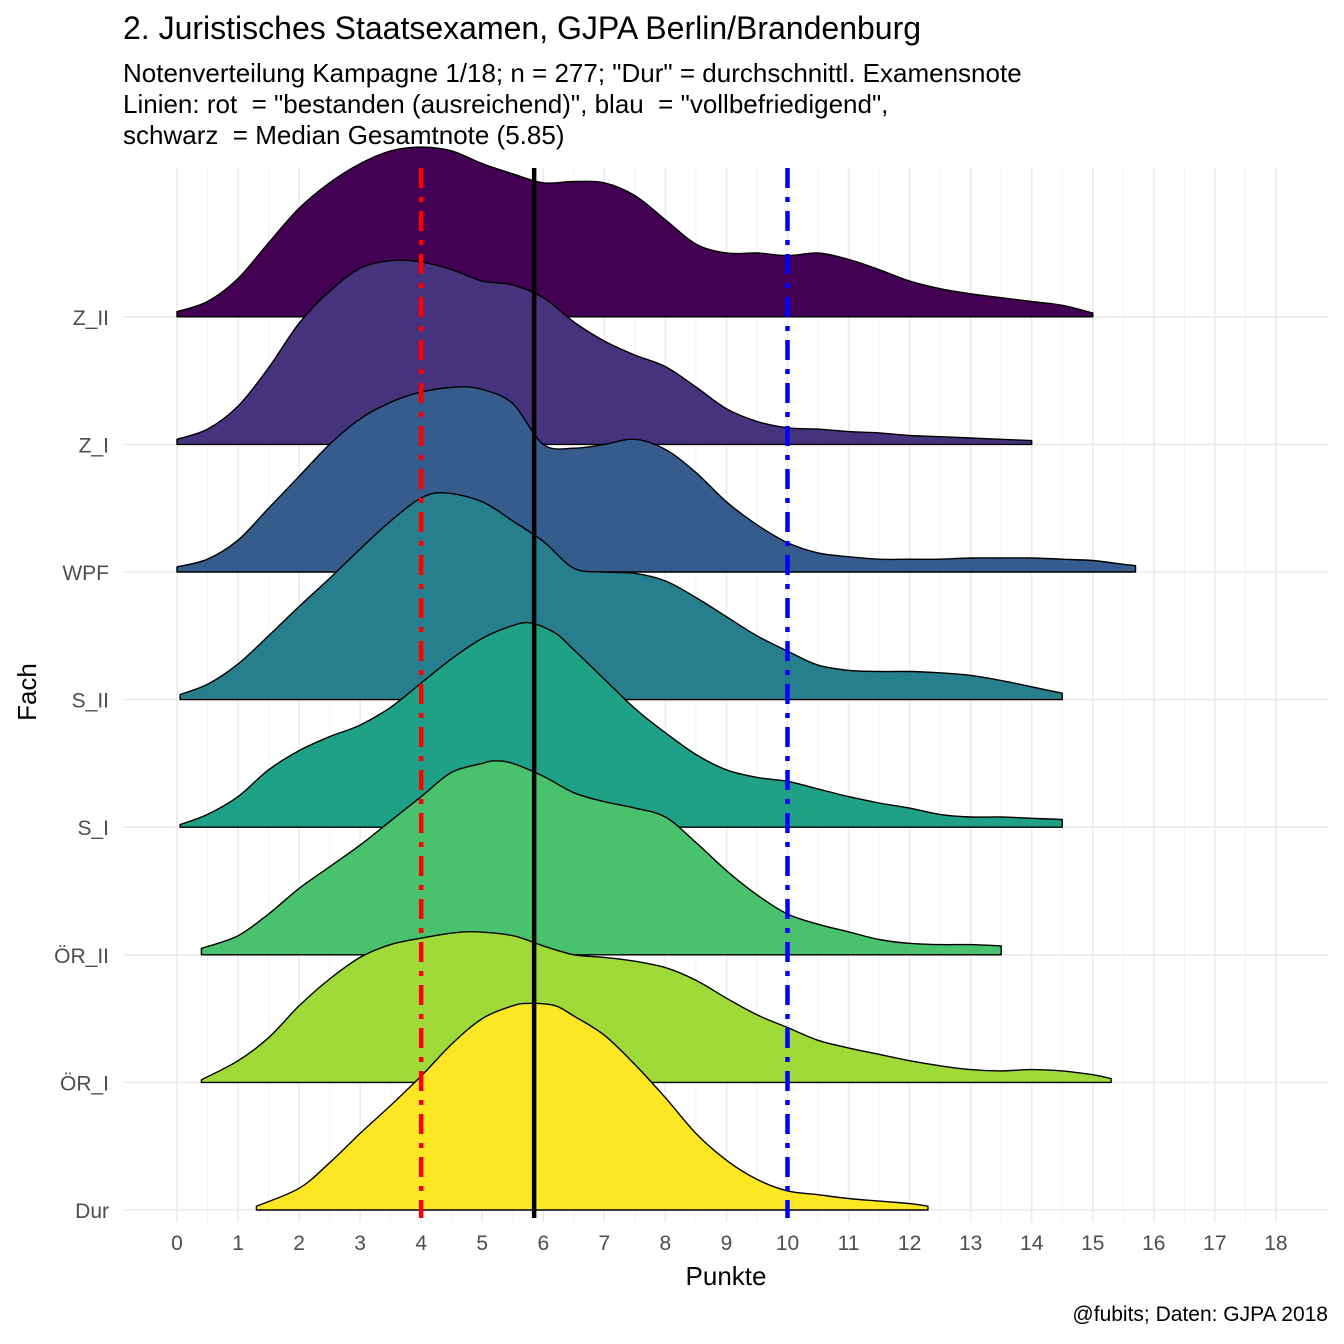 The image size is (1344, 1344). I want to click on y-tick-label: Dur, so click(92, 1211).